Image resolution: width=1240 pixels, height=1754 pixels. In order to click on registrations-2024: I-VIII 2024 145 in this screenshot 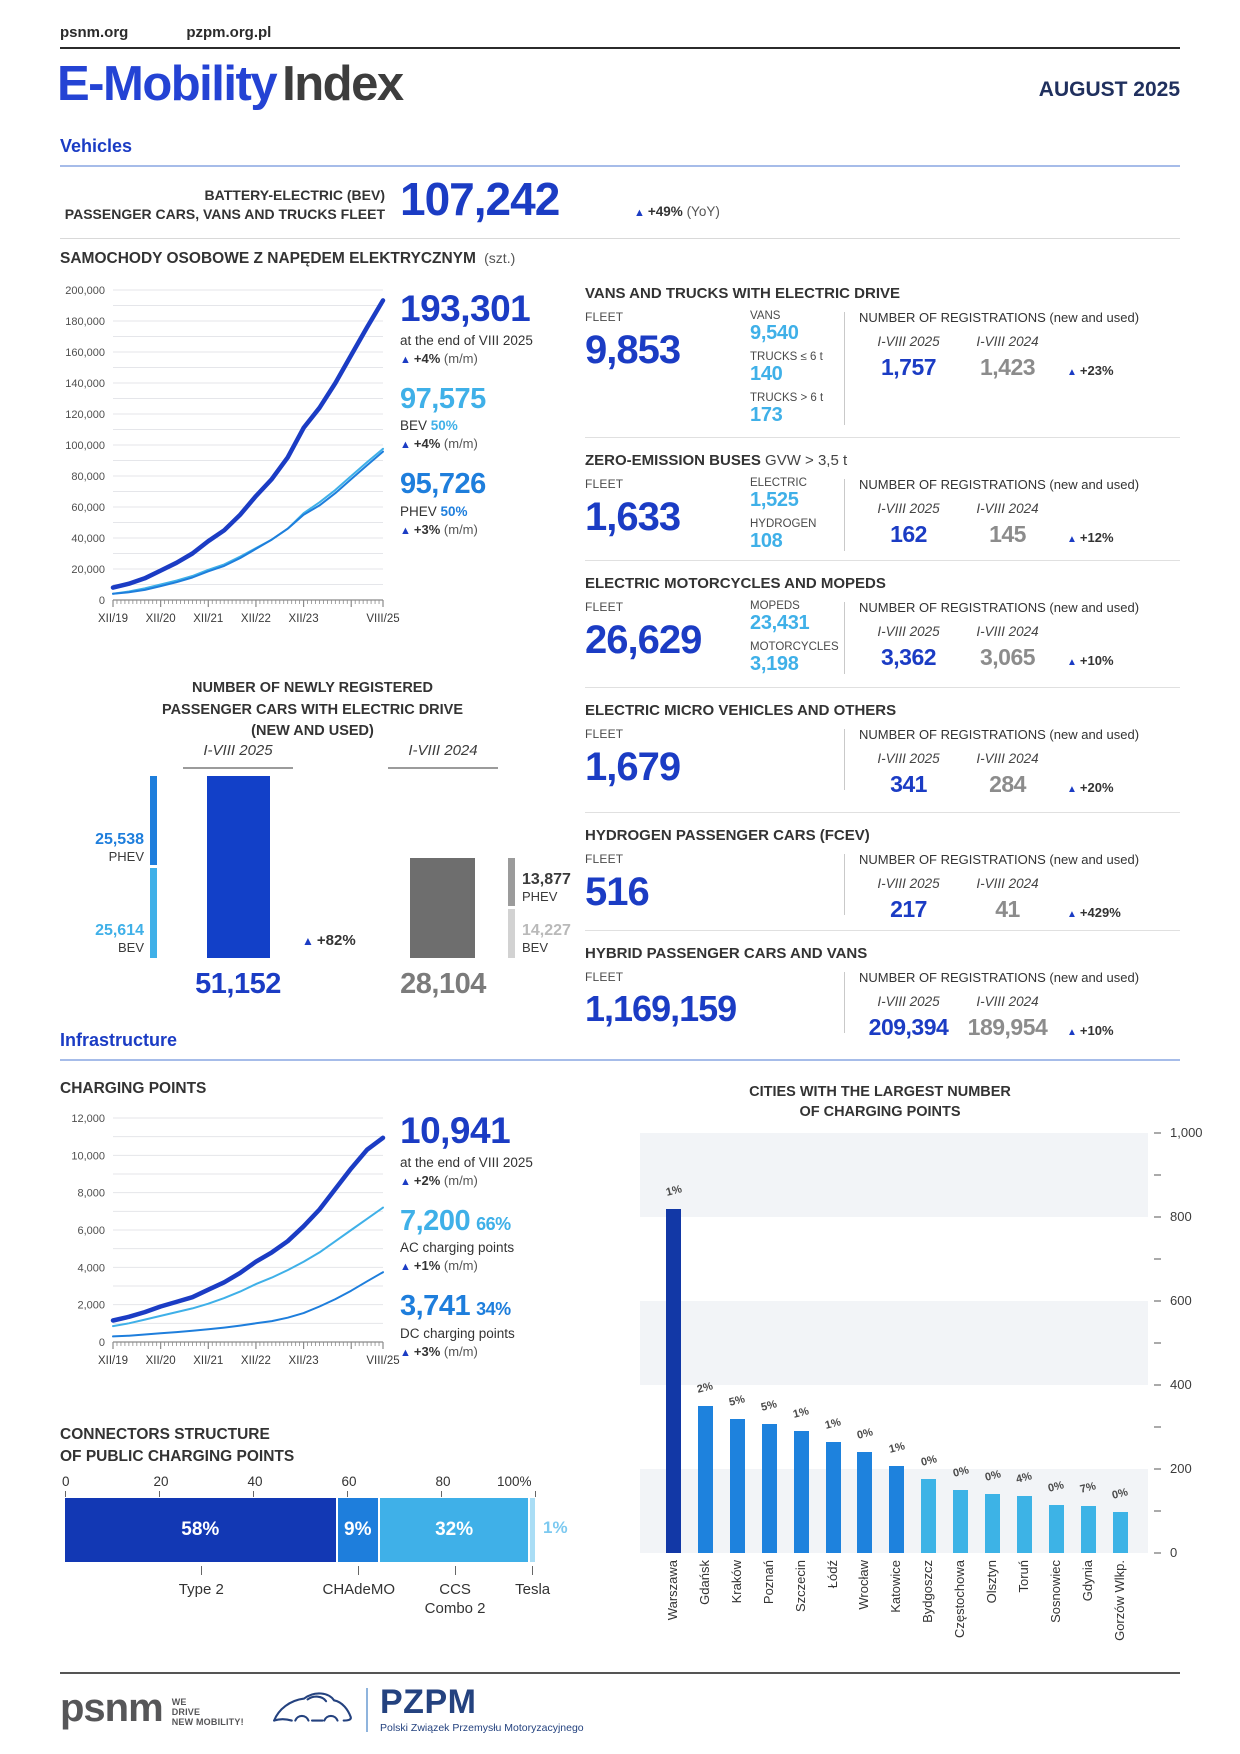, I will do `click(1007, 524)`.